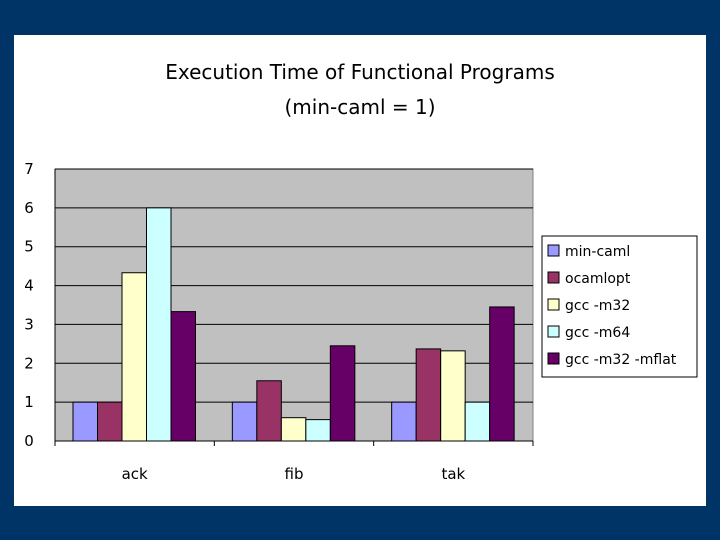 The width and height of the screenshot is (720, 540). I want to click on legend-label: gcc -m64, so click(597, 333).